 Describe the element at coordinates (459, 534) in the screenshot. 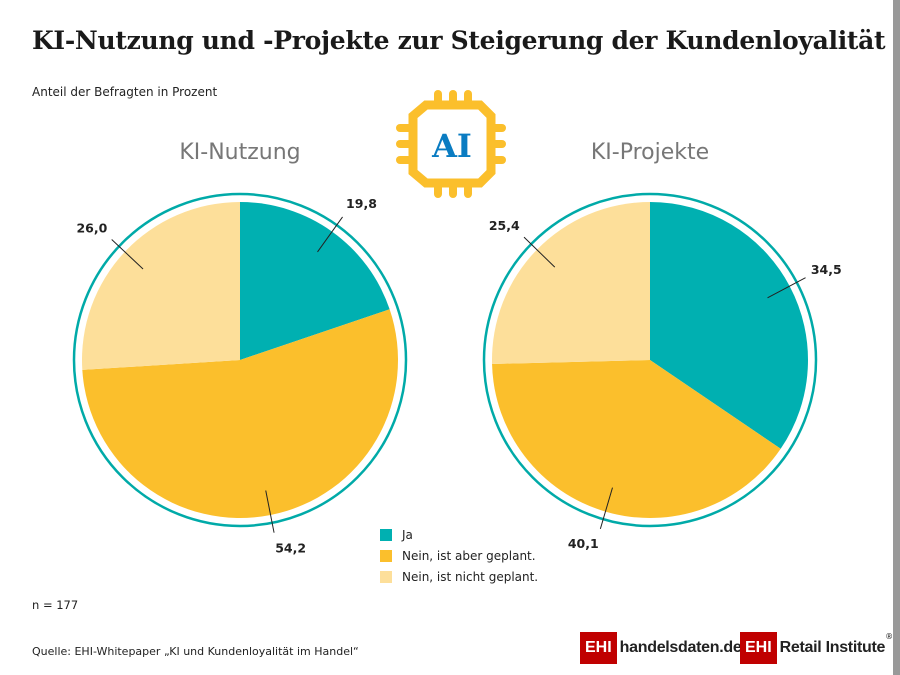

I see `legend-item-ja: Ja` at that location.